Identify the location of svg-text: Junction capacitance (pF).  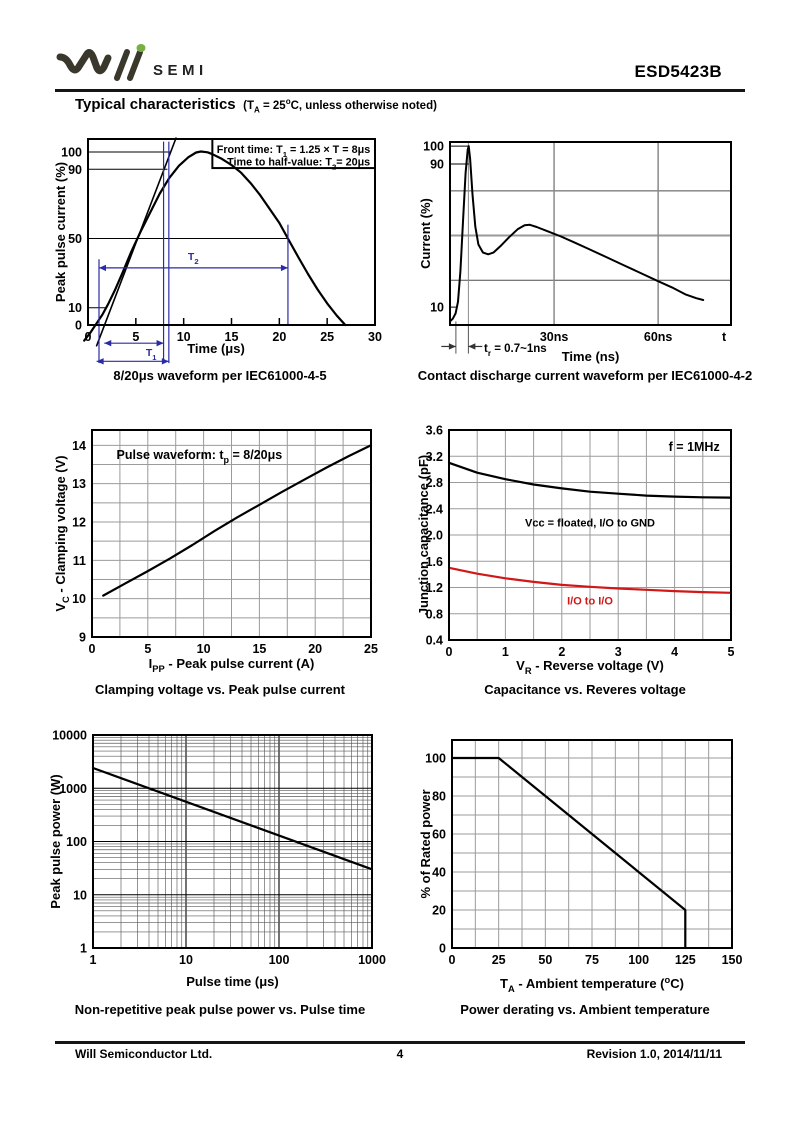
(423, 535).